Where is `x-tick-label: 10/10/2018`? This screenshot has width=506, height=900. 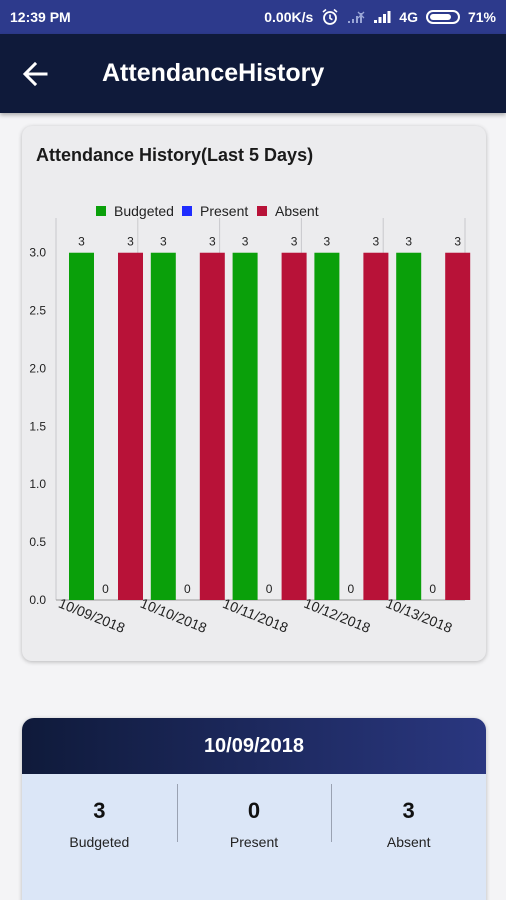 x-tick-label: 10/10/2018 is located at coordinates (173, 615).